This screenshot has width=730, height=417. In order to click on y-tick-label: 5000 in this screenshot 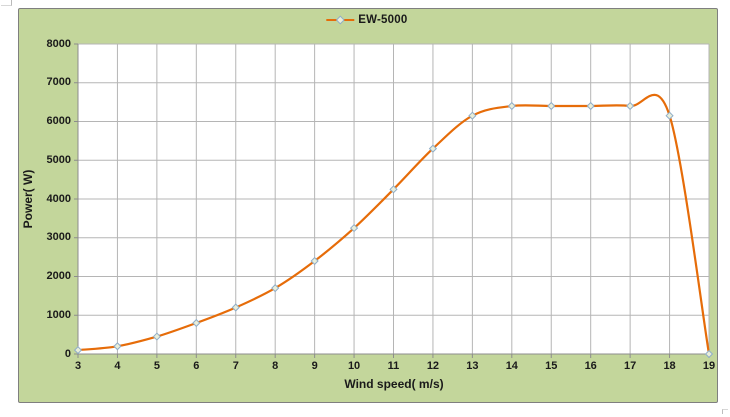, I will do `click(58, 159)`.